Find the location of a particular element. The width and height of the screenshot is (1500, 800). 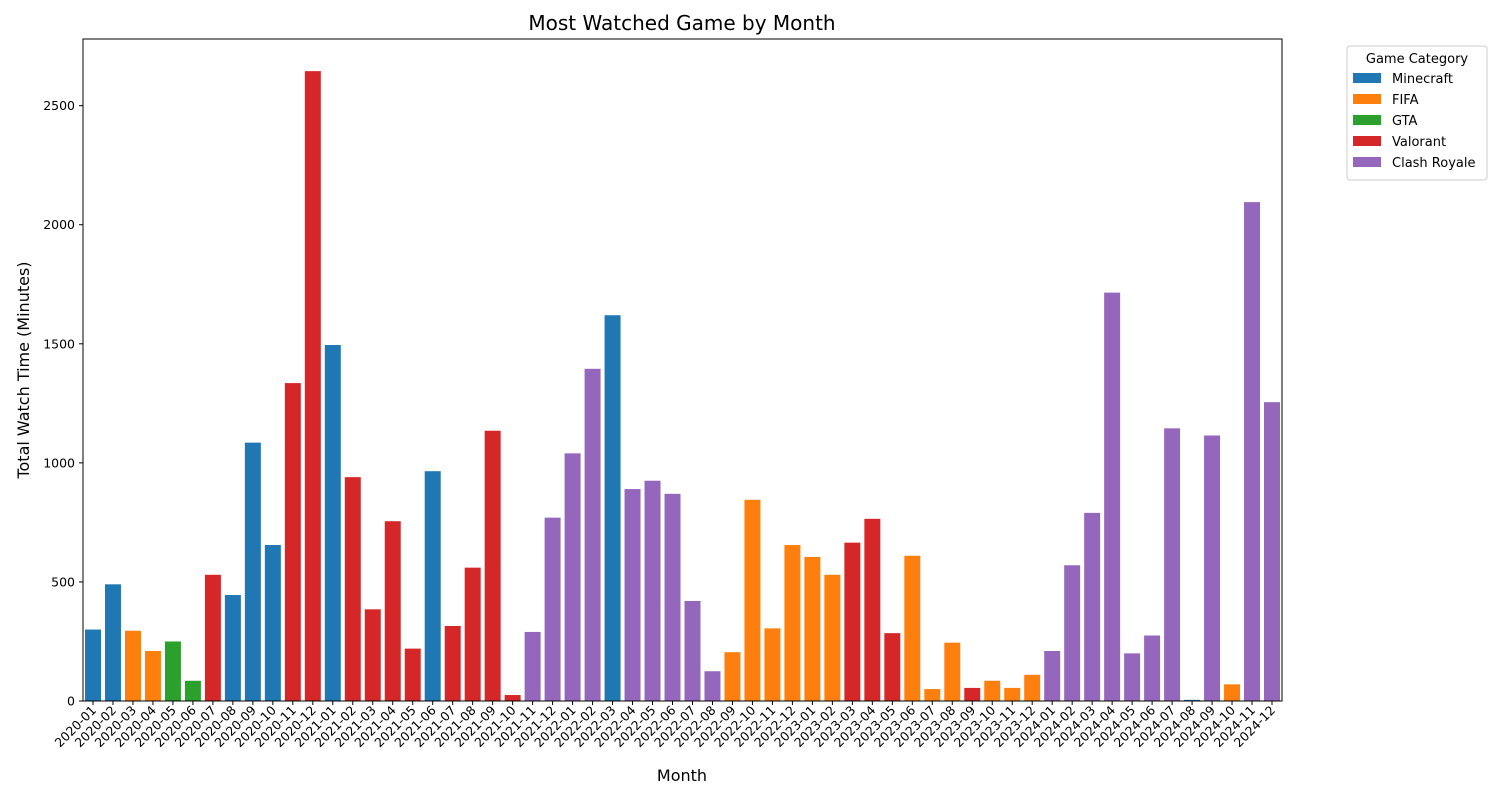

y-tick-label: 500 is located at coordinates (63, 581).